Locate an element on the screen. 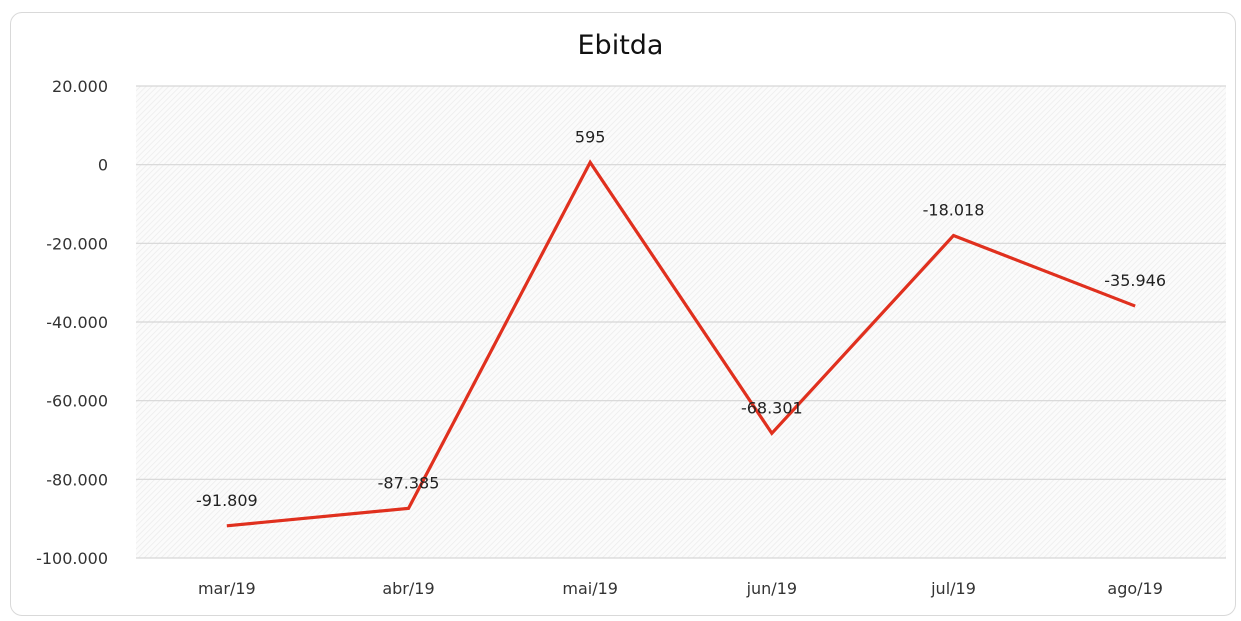 This screenshot has height=621, width=1241. data-label: -87.385 is located at coordinates (409, 482).